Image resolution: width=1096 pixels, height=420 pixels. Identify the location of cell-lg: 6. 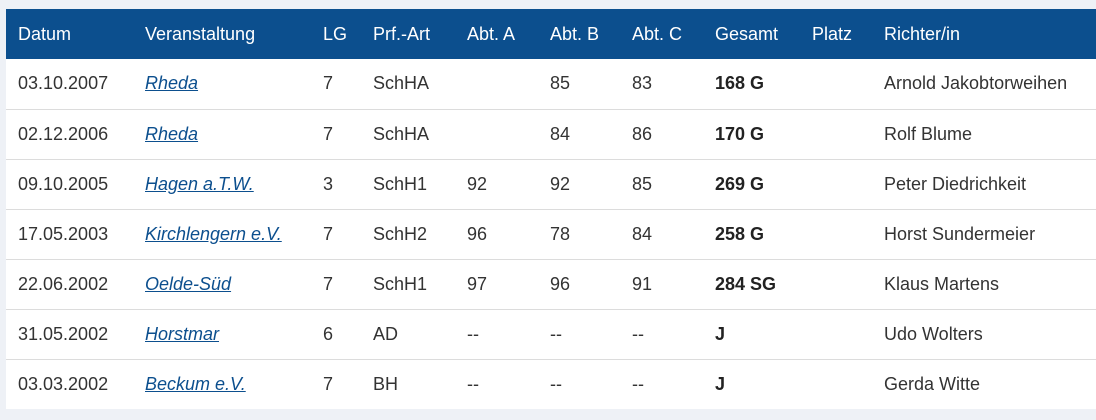
(328, 333).